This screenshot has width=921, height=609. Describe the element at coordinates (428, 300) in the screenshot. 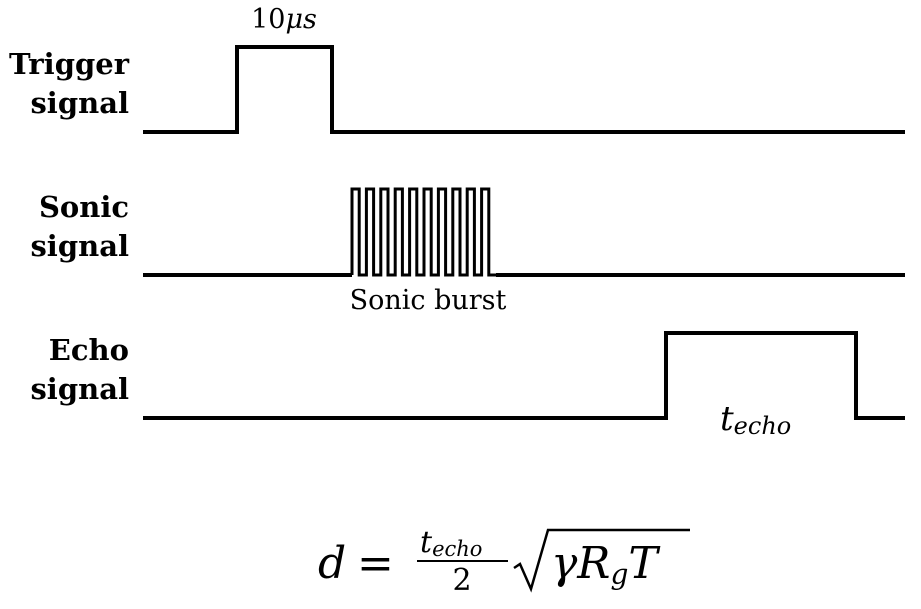

I see `sonic-burst-label: Sonic burst` at that location.